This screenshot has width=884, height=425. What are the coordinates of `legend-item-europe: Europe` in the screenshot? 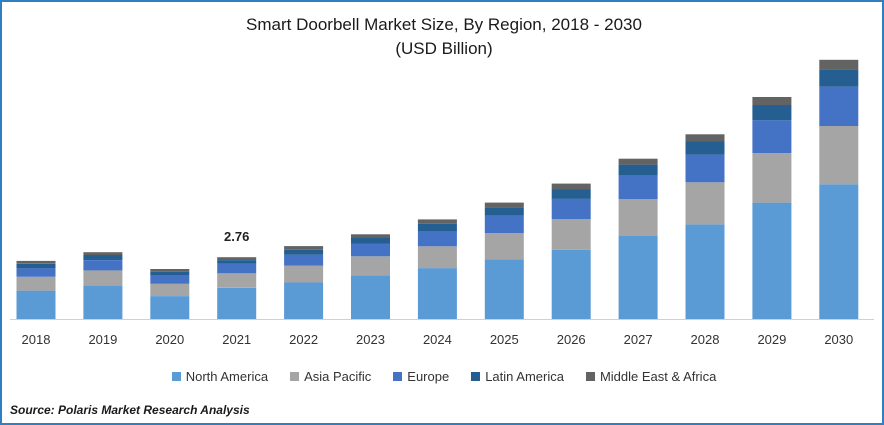 It's located at (421, 376).